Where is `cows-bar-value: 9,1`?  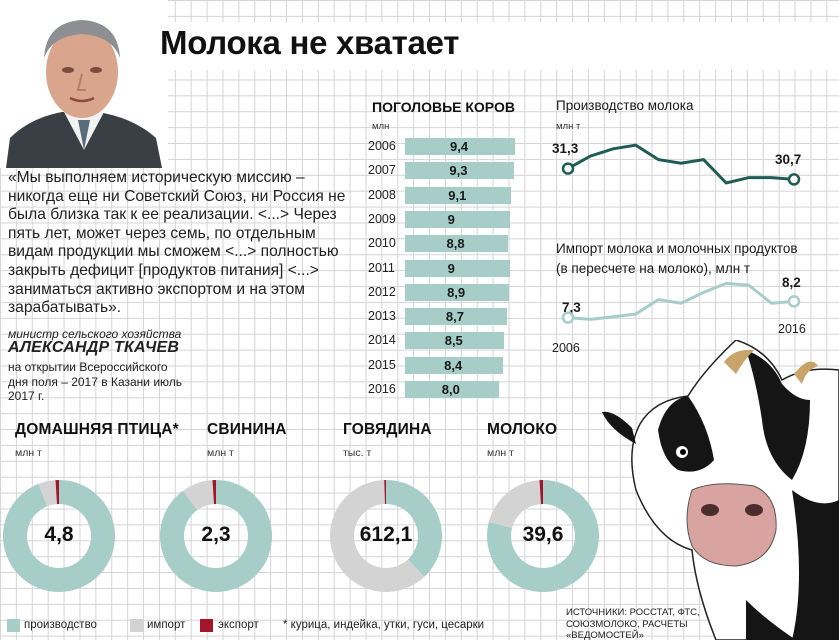
cows-bar-value: 9,1 is located at coordinates (457, 195).